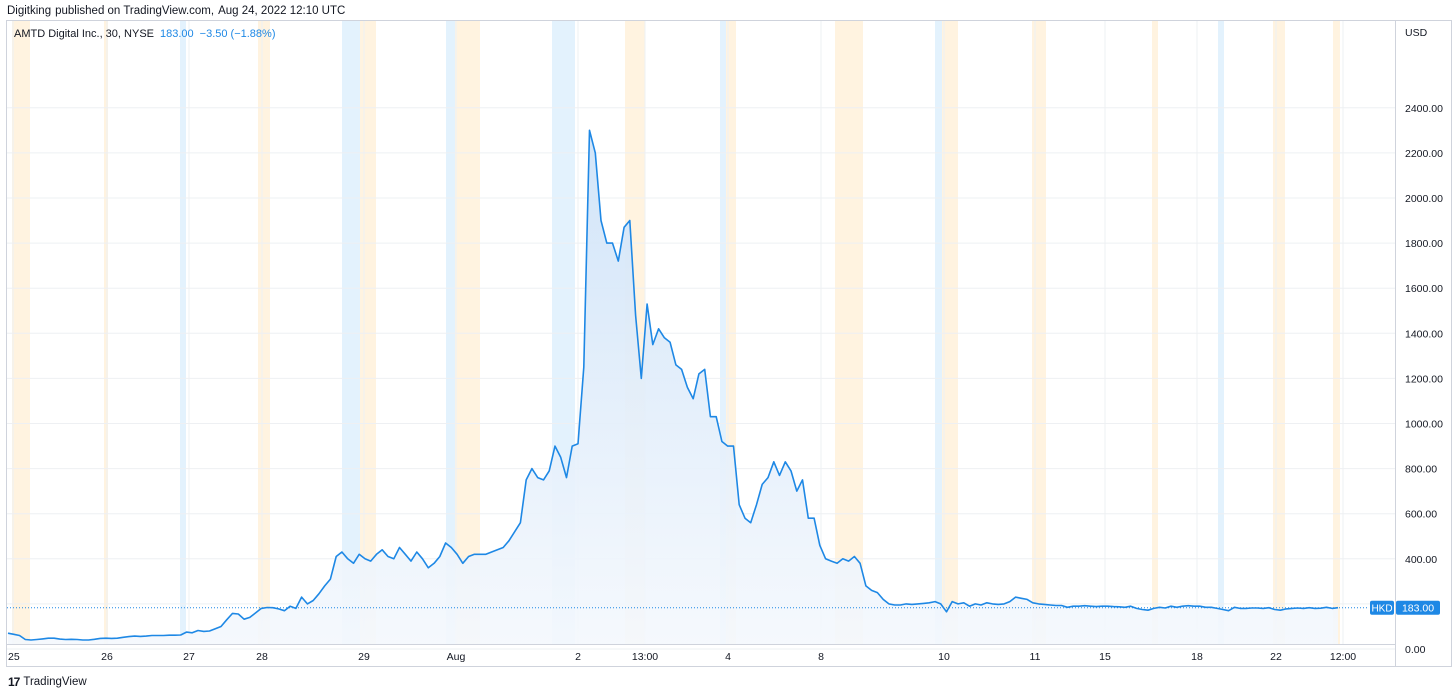 The height and width of the screenshot is (695, 1456). I want to click on x-tick-label: 11, so click(1035, 657).